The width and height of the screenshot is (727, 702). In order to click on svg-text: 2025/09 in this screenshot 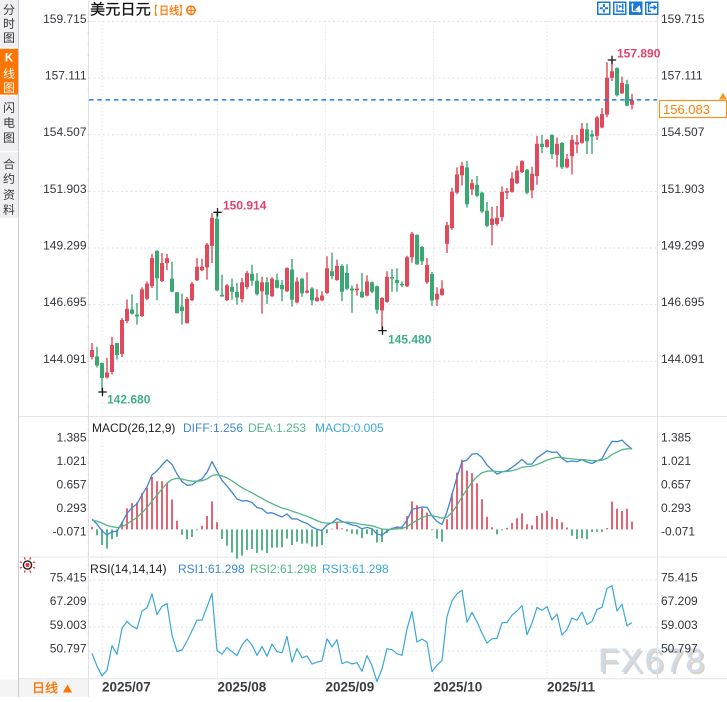, I will do `click(350, 687)`.